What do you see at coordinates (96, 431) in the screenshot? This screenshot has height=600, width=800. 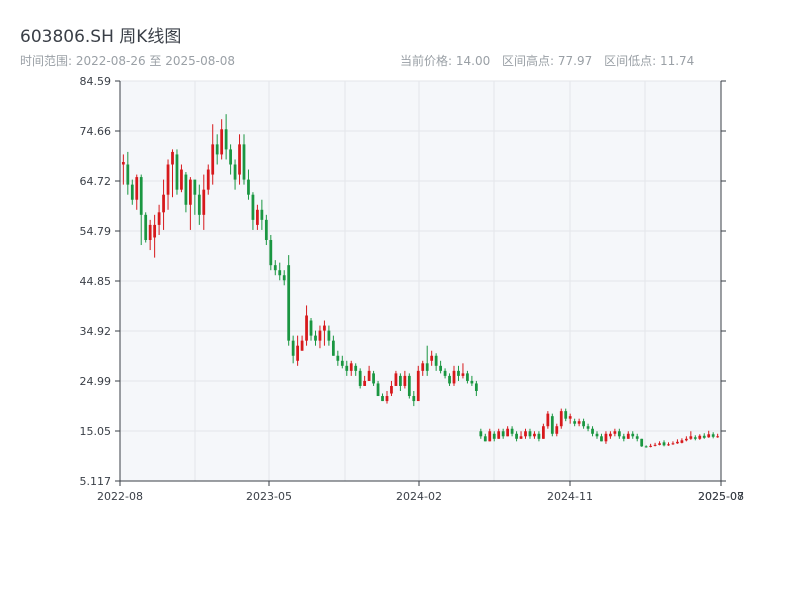 I see `y-tick-label: 15.05` at bounding box center [96, 431].